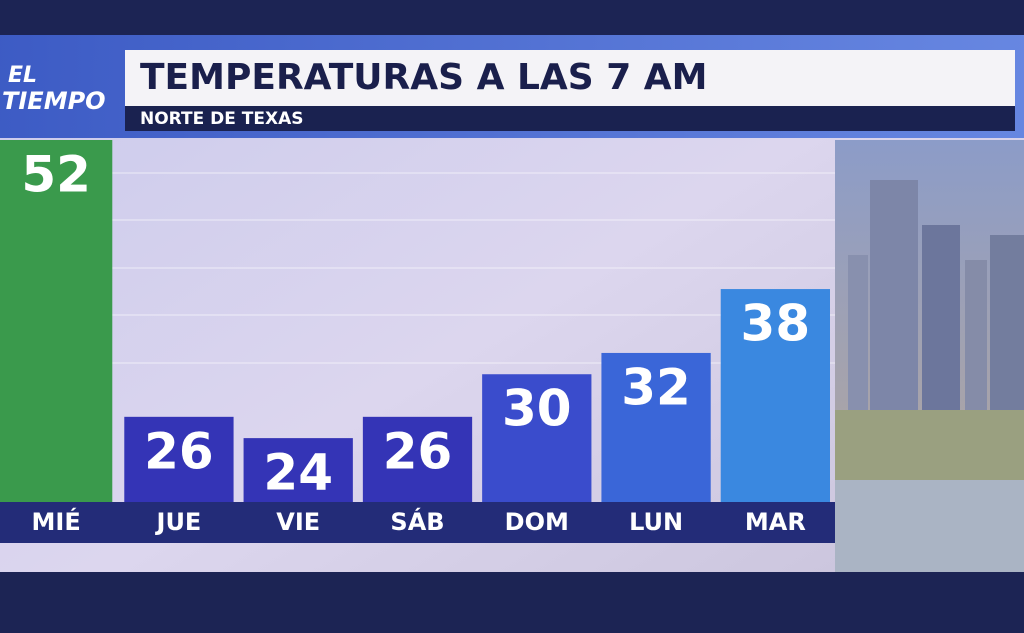  What do you see at coordinates (222, 119) in the screenshot?
I see `chart-subtitle: NORTE DE TEXAS` at bounding box center [222, 119].